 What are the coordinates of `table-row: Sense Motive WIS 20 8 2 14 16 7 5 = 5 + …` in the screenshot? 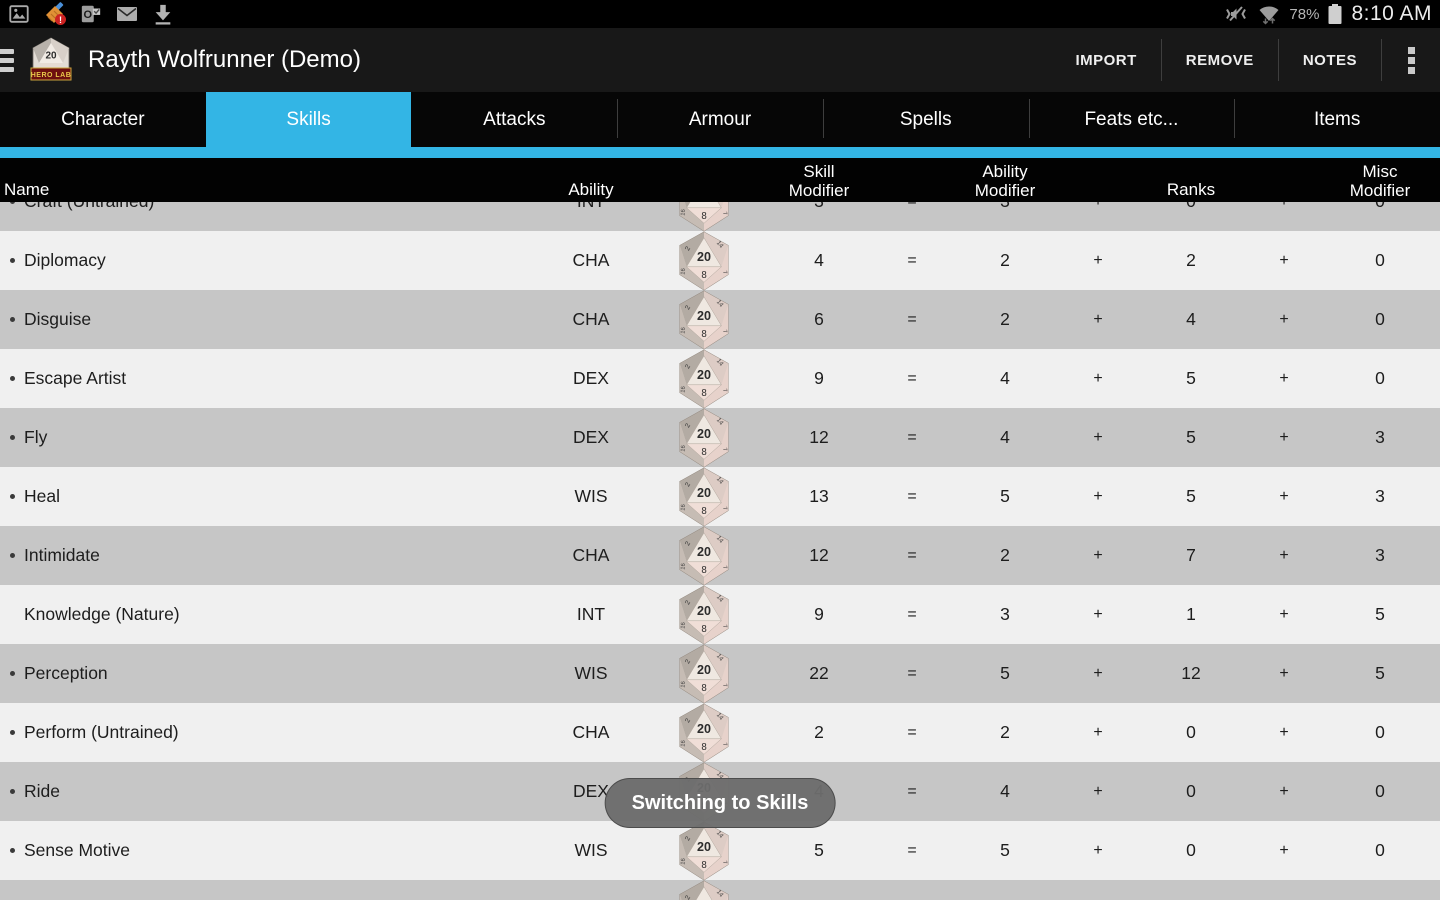 It's located at (720, 850).